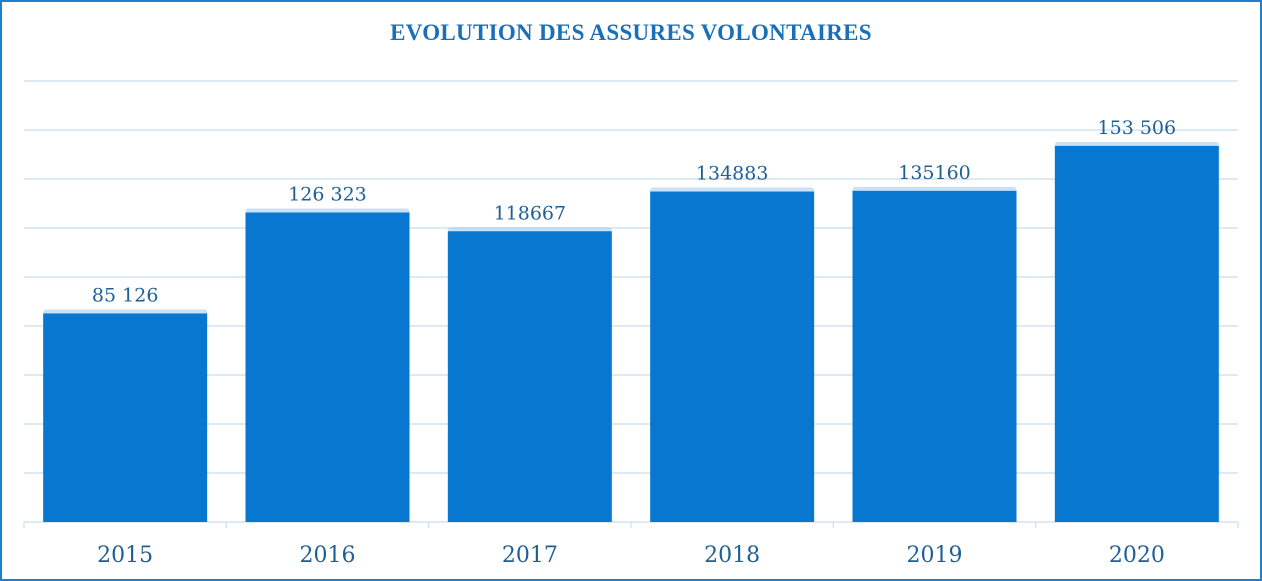 Image resolution: width=1262 pixels, height=581 pixels. Describe the element at coordinates (732, 356) in the screenshot. I see `bar-2018` at that location.